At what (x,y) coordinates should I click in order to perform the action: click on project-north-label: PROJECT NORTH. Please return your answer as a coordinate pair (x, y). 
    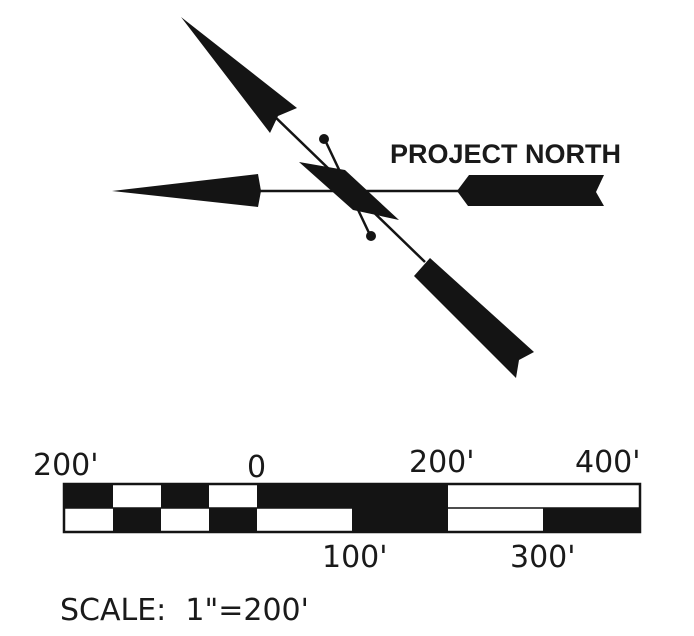
    Looking at the image, I should click on (505, 154).